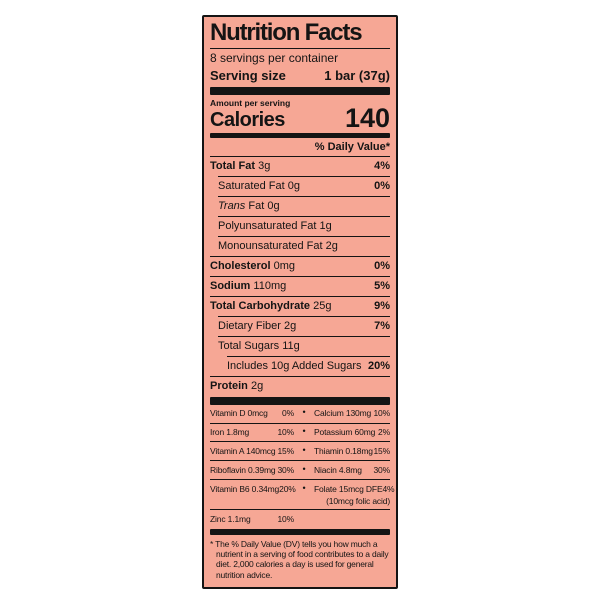 This screenshot has width=600, height=600. I want to click on calories-row: Calories 140, so click(300, 118).